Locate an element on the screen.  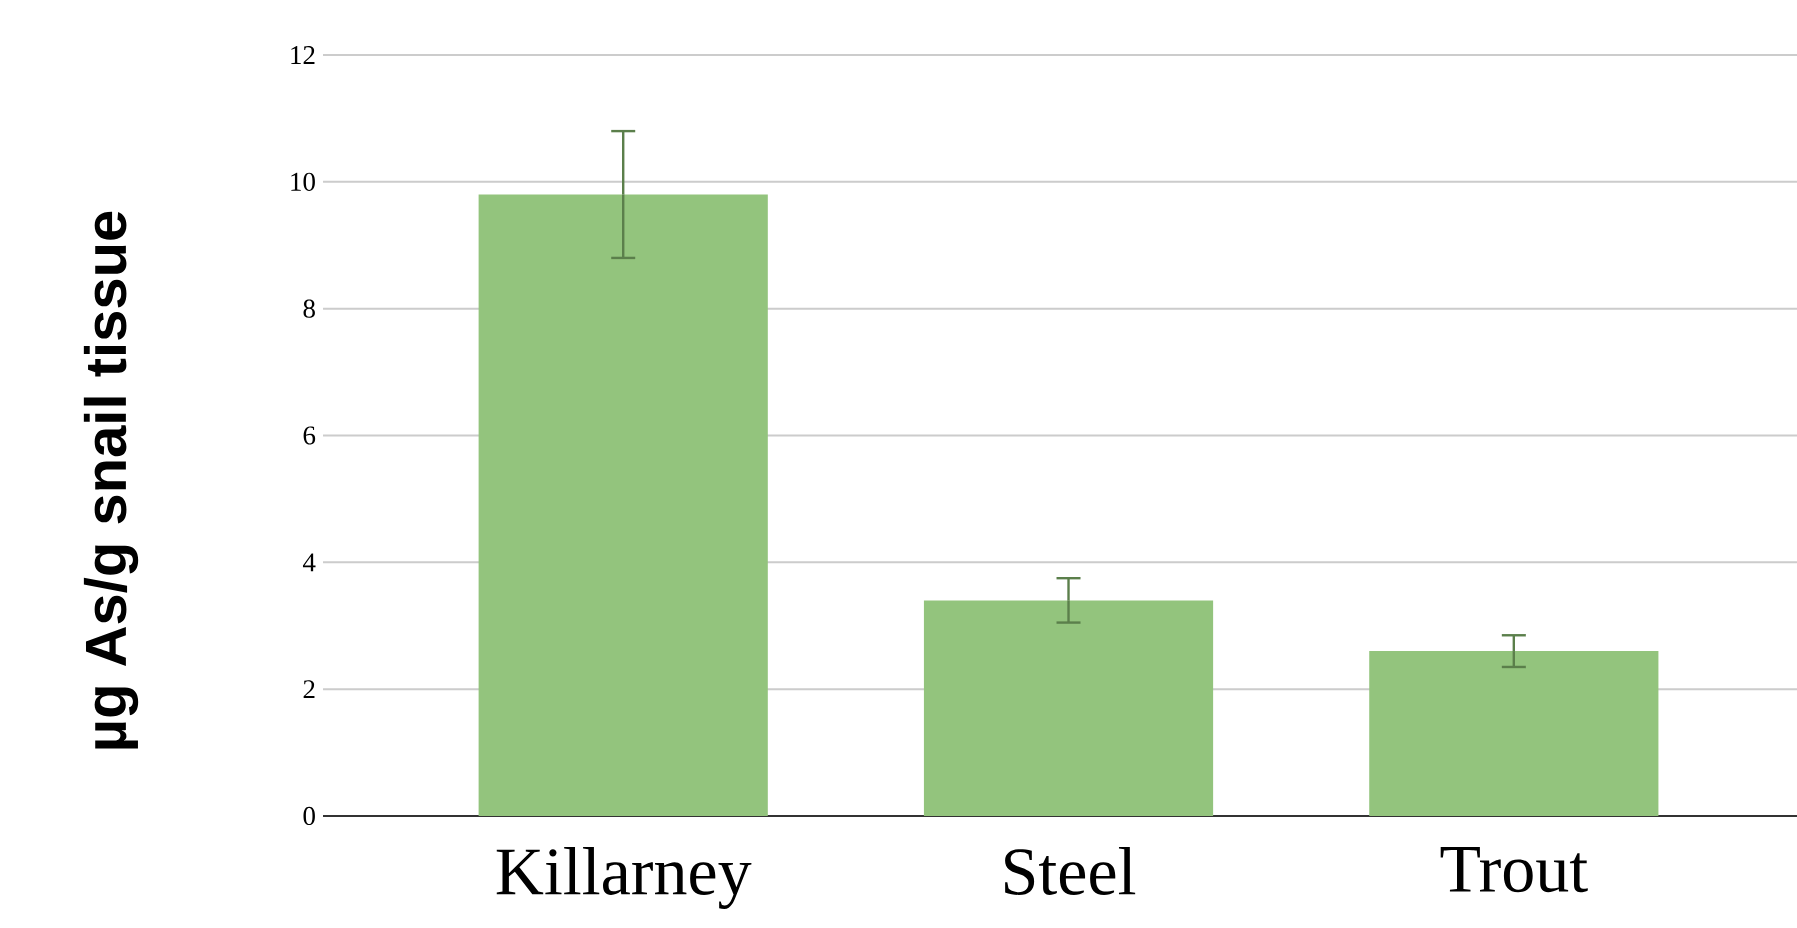
y-tick-label: 2 is located at coordinates (309, 689).